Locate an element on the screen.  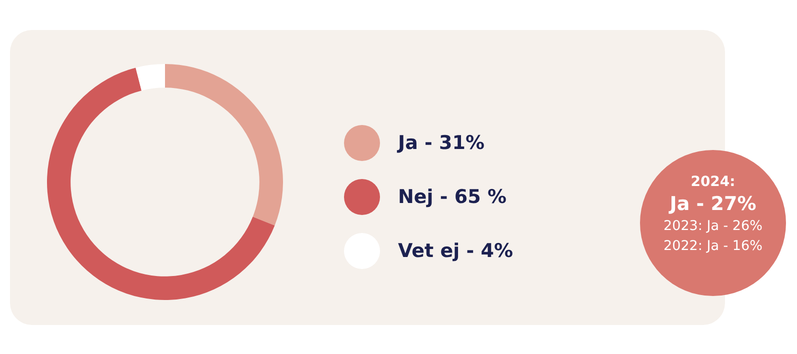
text: Ja - 27% is located at coordinates (713, 204).